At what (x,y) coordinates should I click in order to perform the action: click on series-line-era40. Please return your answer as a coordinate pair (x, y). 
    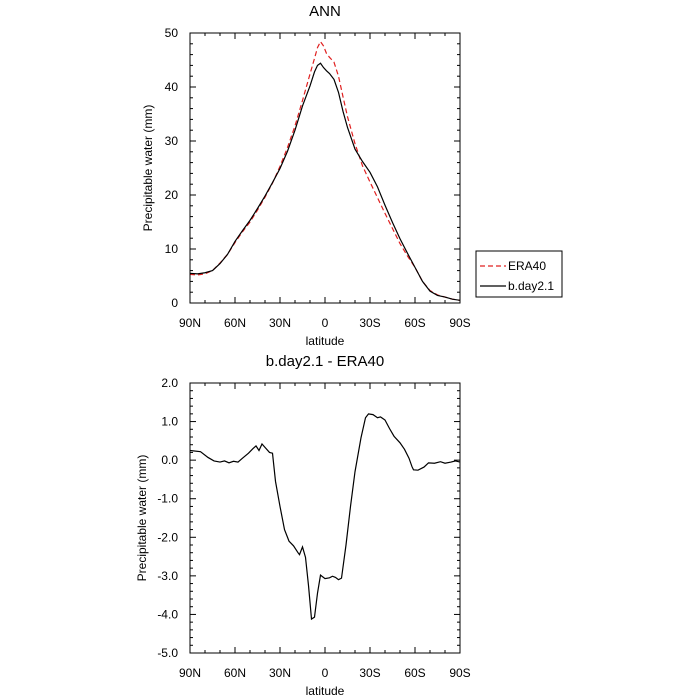
    Looking at the image, I should click on (325, 170).